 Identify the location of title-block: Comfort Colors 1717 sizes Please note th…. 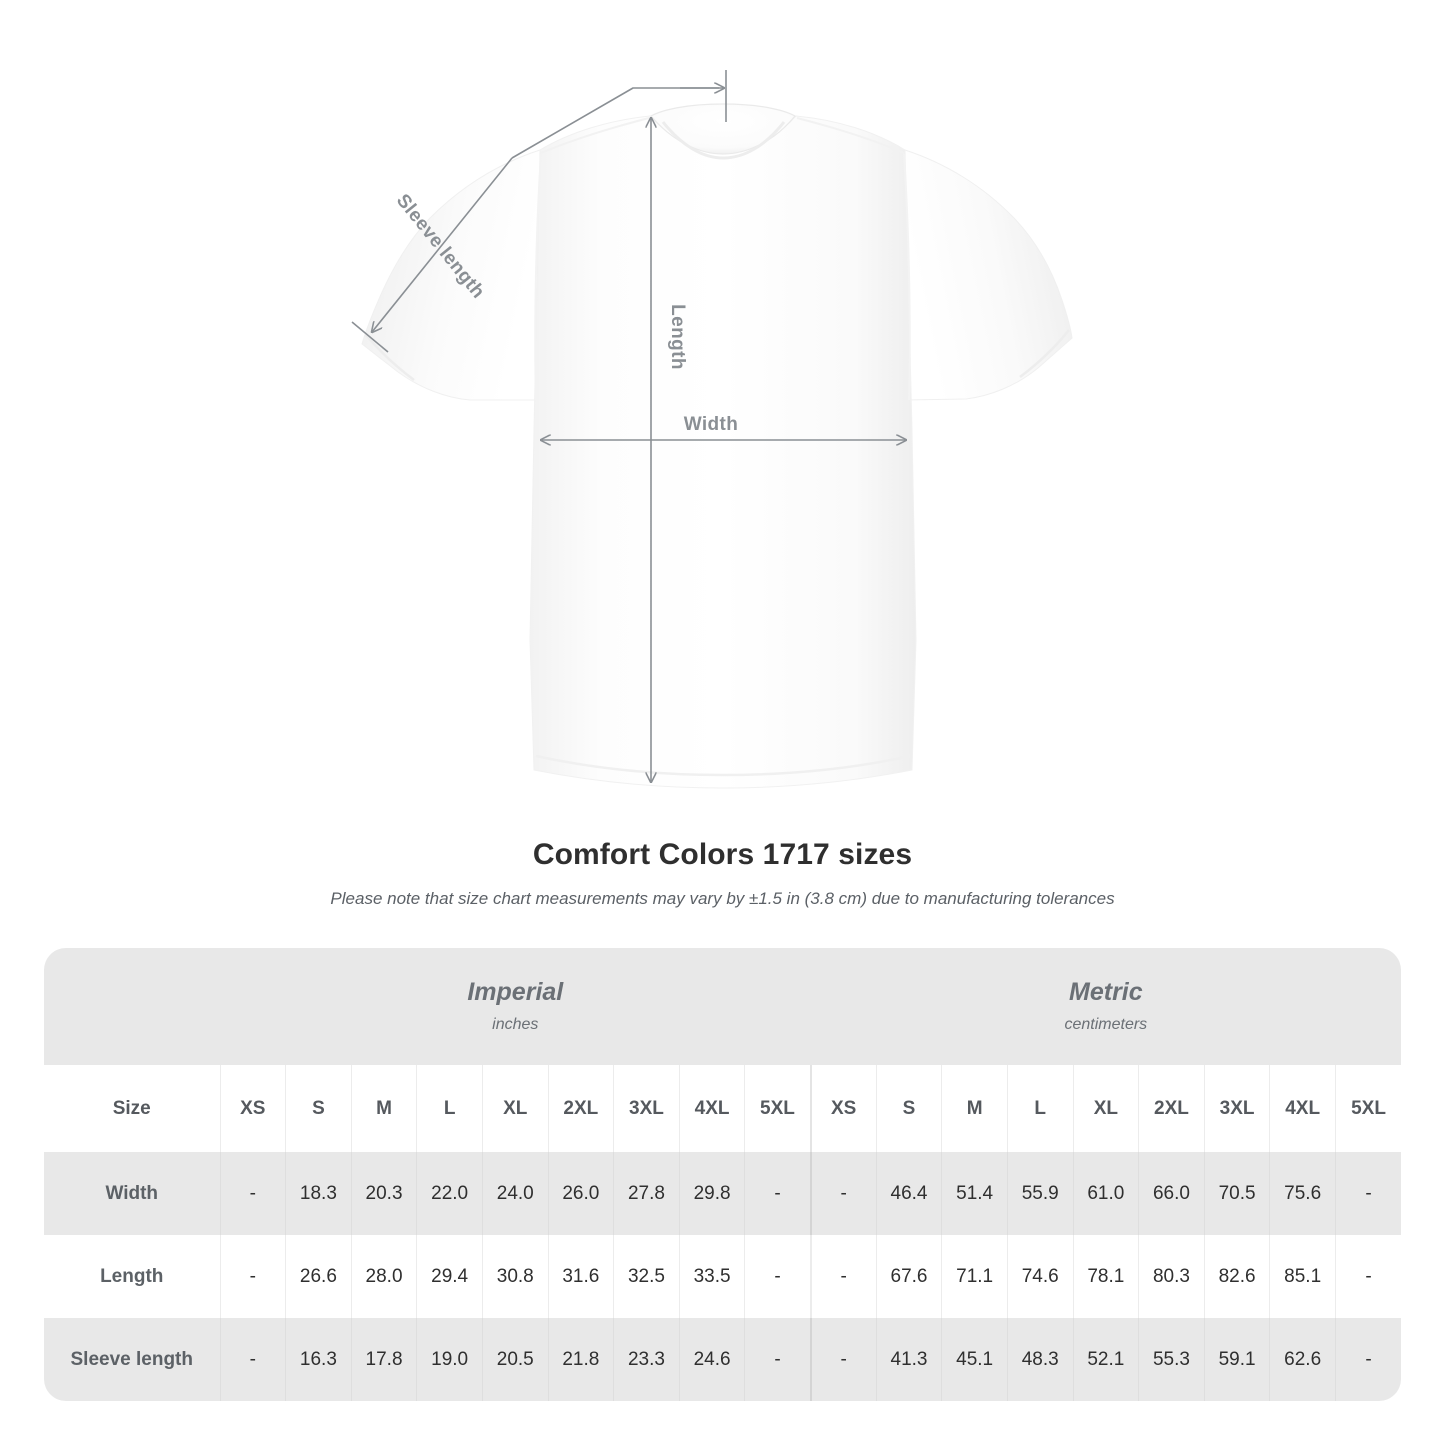
(722, 873).